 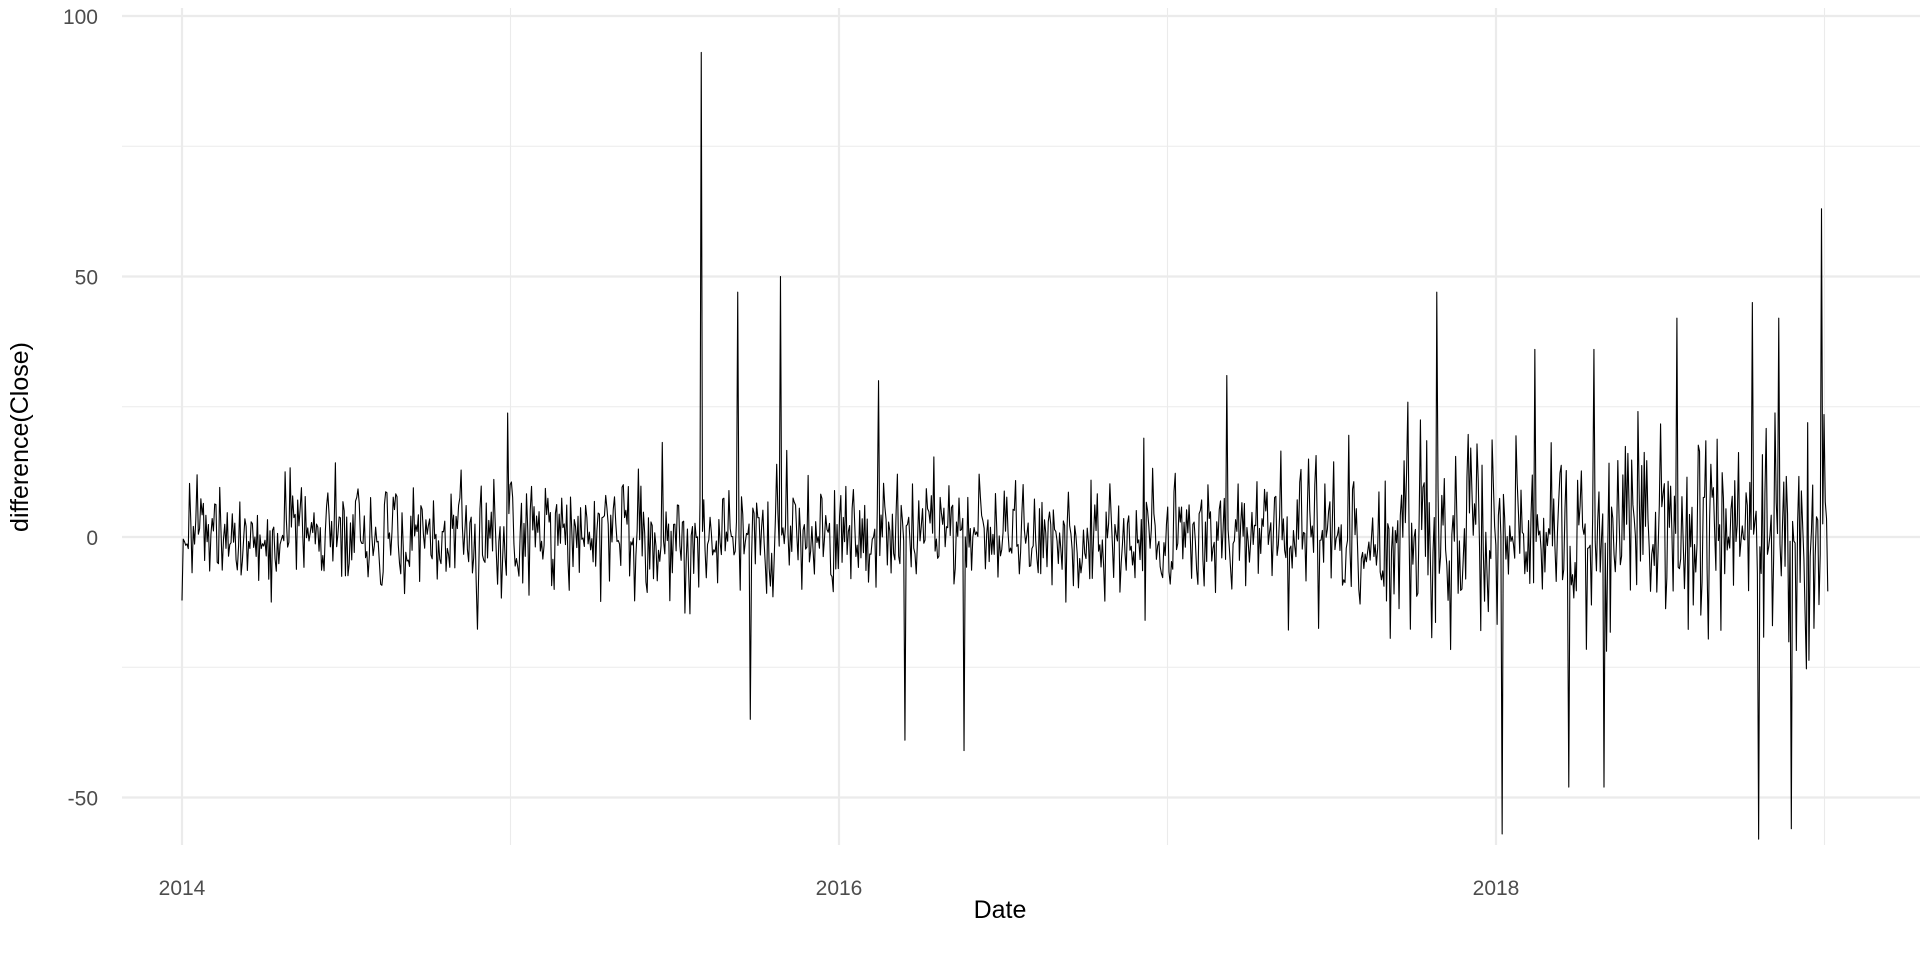 I want to click on y-axis-tick-label: 50, so click(x=86, y=278).